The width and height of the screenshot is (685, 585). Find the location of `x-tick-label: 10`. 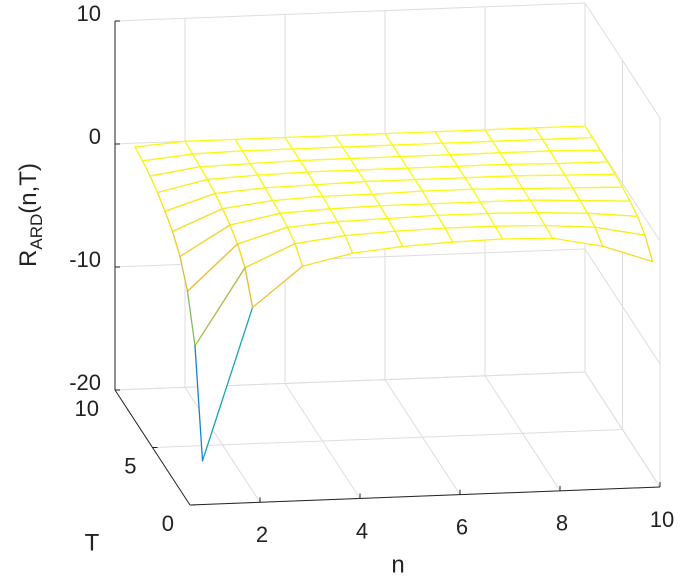

x-tick-label: 10 is located at coordinates (662, 519).